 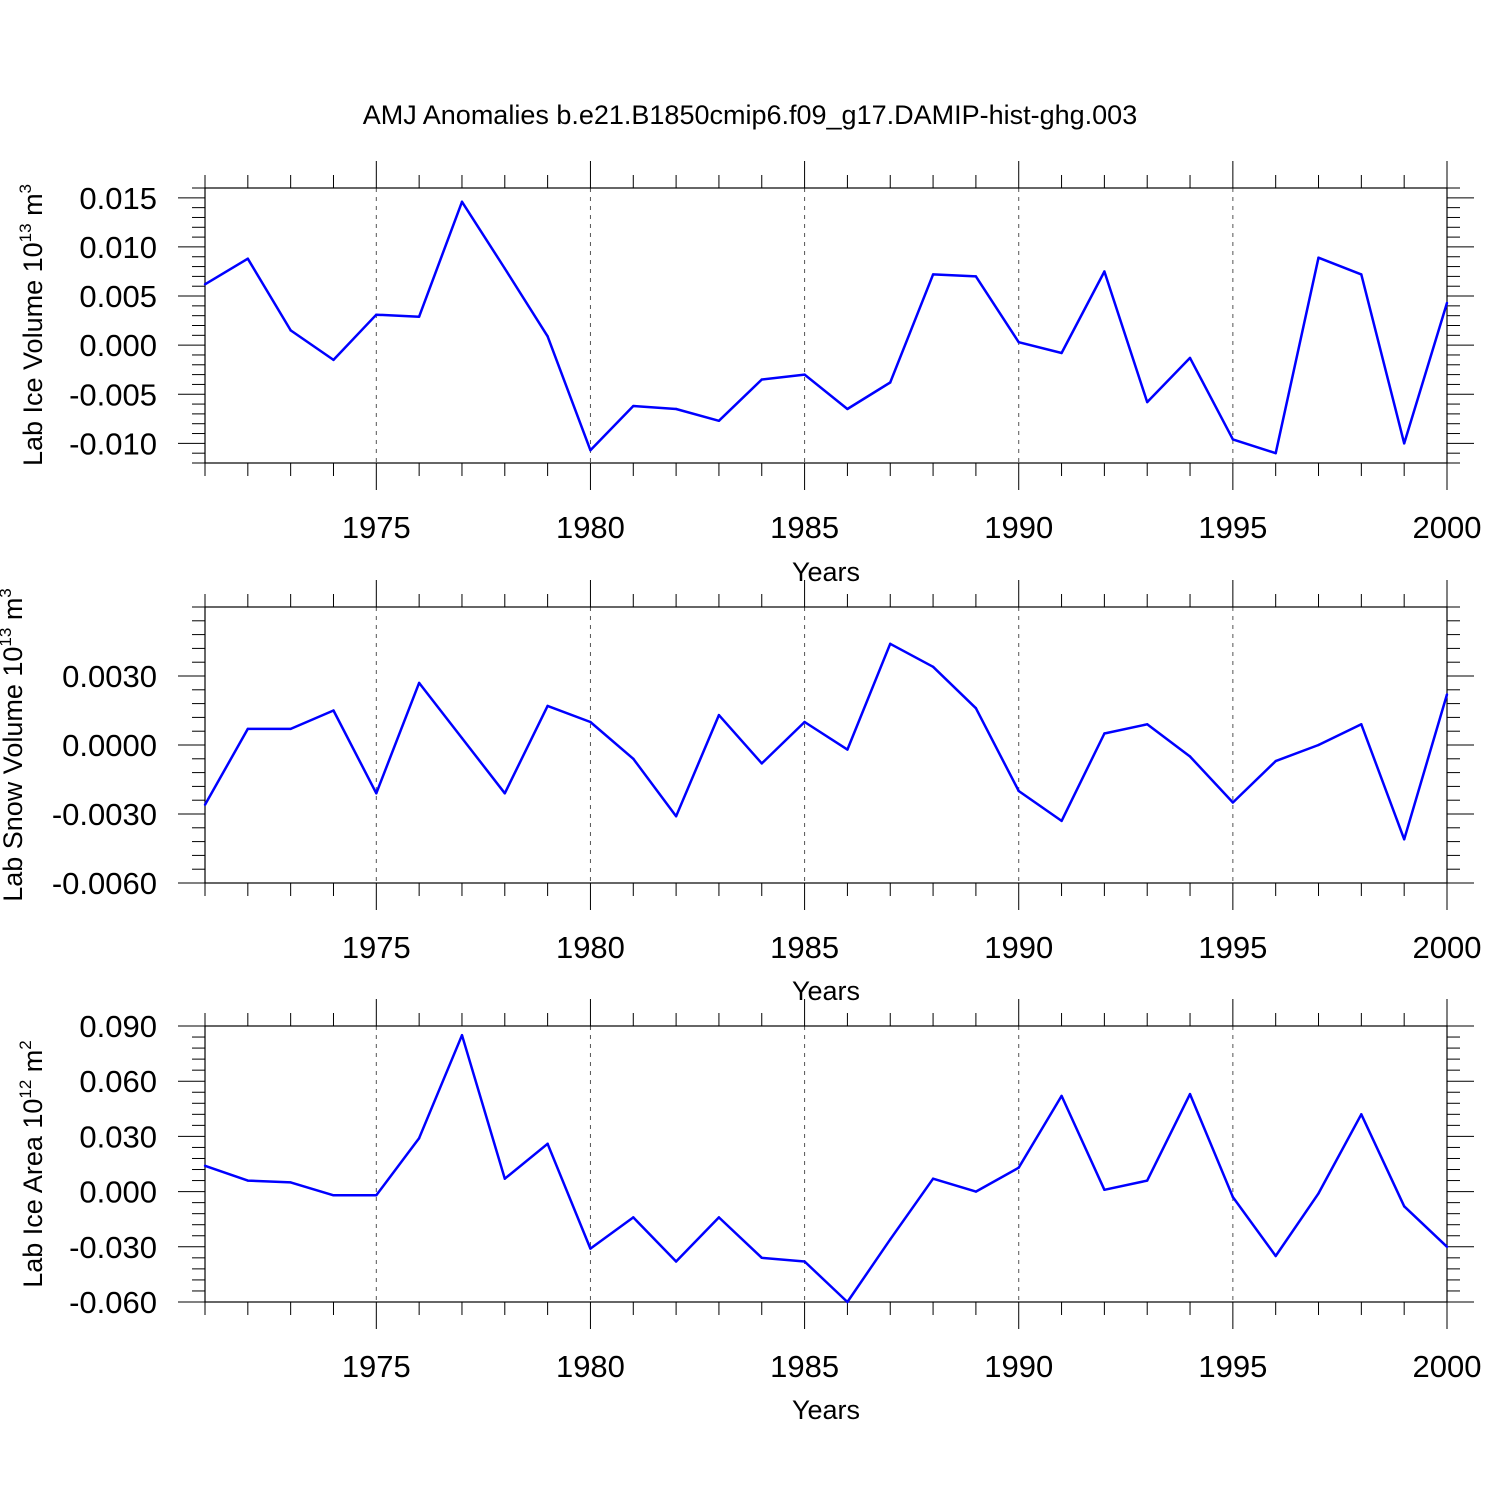 I want to click on x-tick-label: 1985, so click(x=804, y=947).